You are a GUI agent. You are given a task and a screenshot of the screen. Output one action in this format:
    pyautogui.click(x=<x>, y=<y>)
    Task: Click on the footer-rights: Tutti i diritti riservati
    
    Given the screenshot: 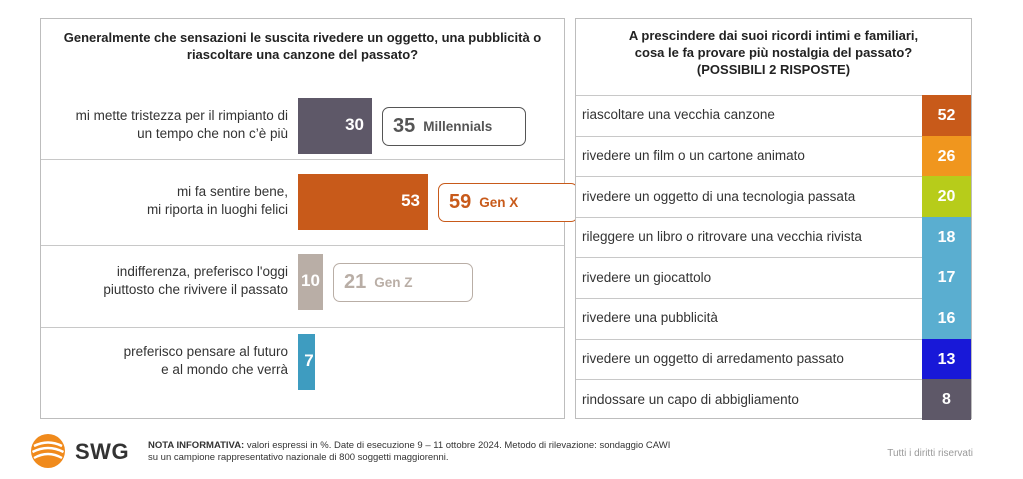 What is the action you would take?
    pyautogui.click(x=930, y=453)
    